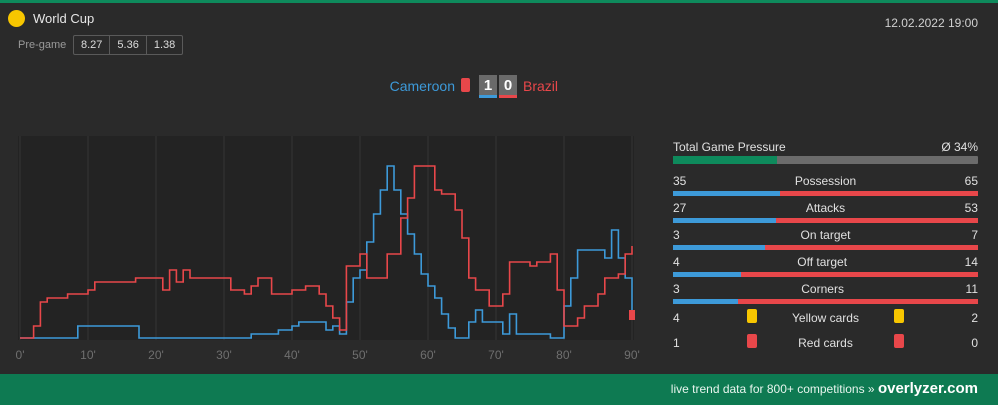 The width and height of the screenshot is (998, 405). I want to click on card-label: Yellow cards, so click(825, 318).